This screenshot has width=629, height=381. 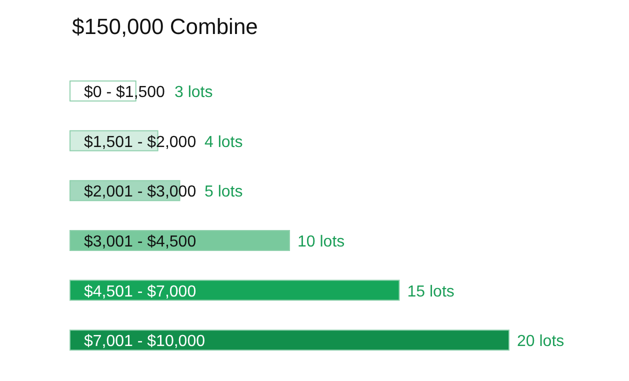 What do you see at coordinates (140, 291) in the screenshot?
I see `y-tick-label: $4,501 - $7,000` at bounding box center [140, 291].